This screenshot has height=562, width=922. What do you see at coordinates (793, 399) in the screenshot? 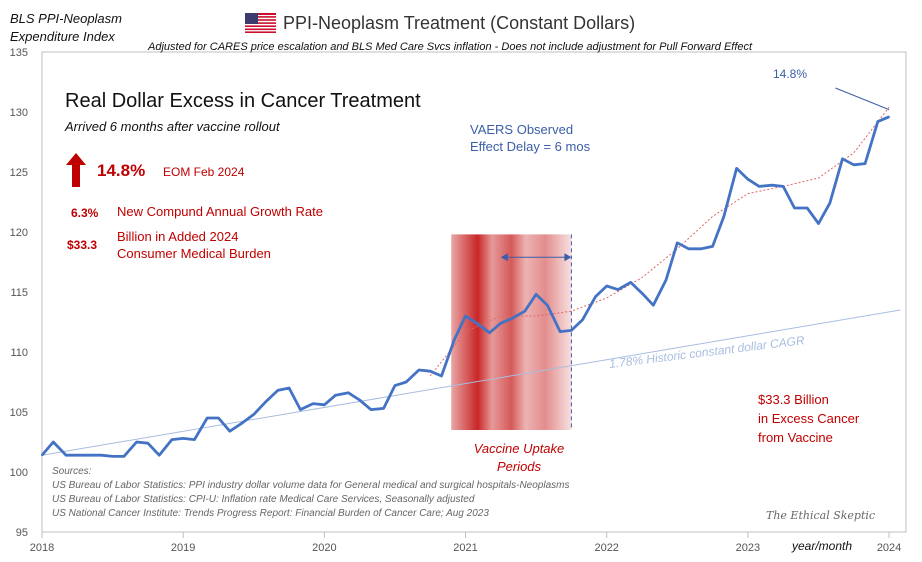
I see `excess-line1: $33.3 Billion` at bounding box center [793, 399].